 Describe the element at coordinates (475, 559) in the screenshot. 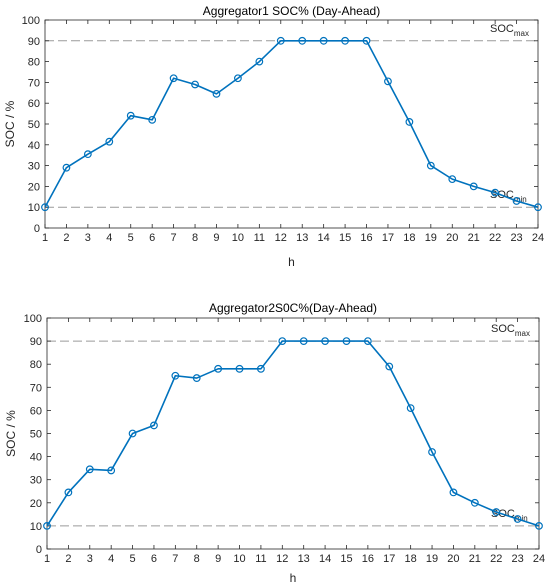

I see `x-tick-label: 21` at that location.